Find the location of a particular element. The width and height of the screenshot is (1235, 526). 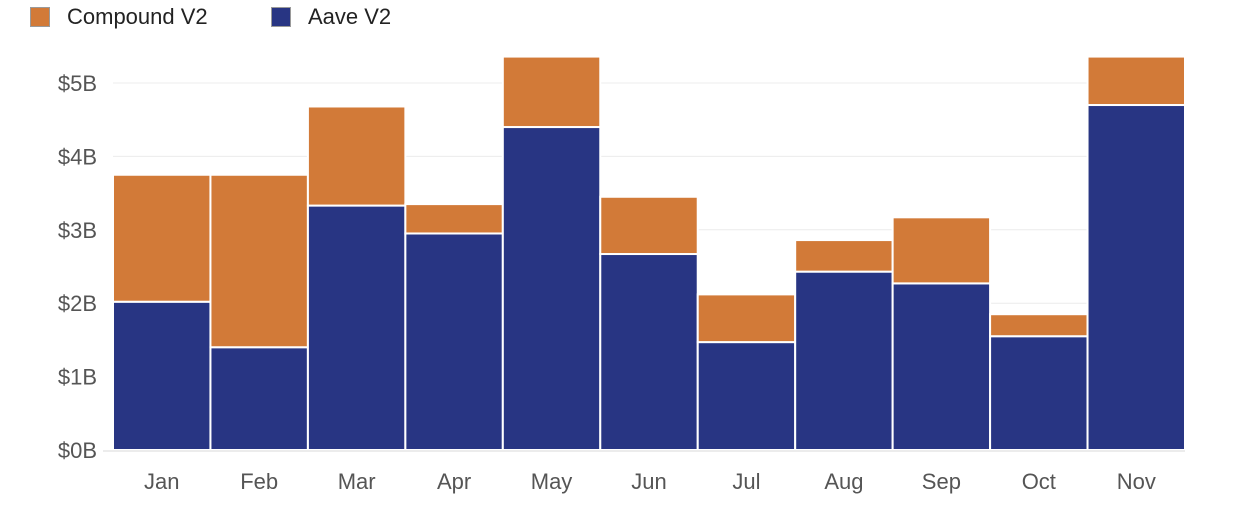

bar-aave-v2-jun is located at coordinates (649, 352).